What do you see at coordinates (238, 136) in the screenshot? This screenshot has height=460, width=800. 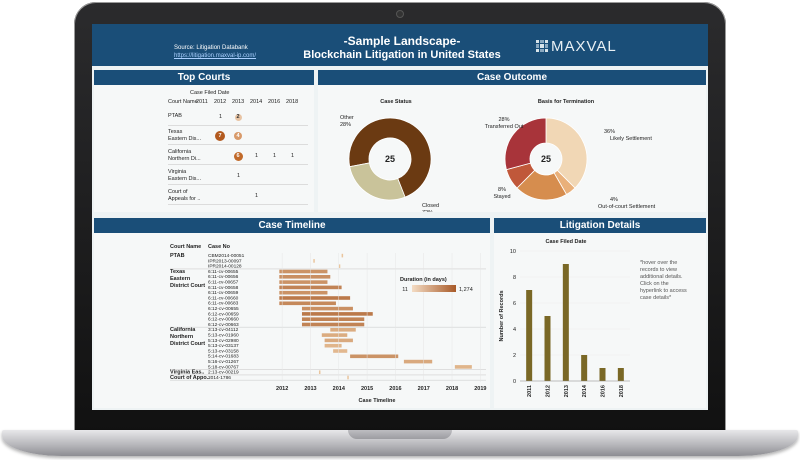 I see `court-year-count: 4` at bounding box center [238, 136].